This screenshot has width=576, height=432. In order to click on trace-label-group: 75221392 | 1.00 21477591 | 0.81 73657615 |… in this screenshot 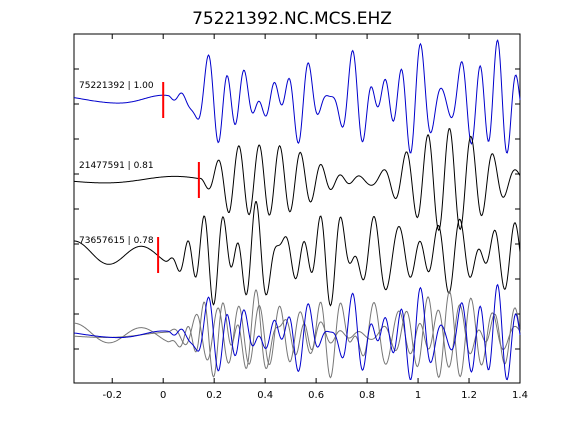, I will do `click(116, 163)`.